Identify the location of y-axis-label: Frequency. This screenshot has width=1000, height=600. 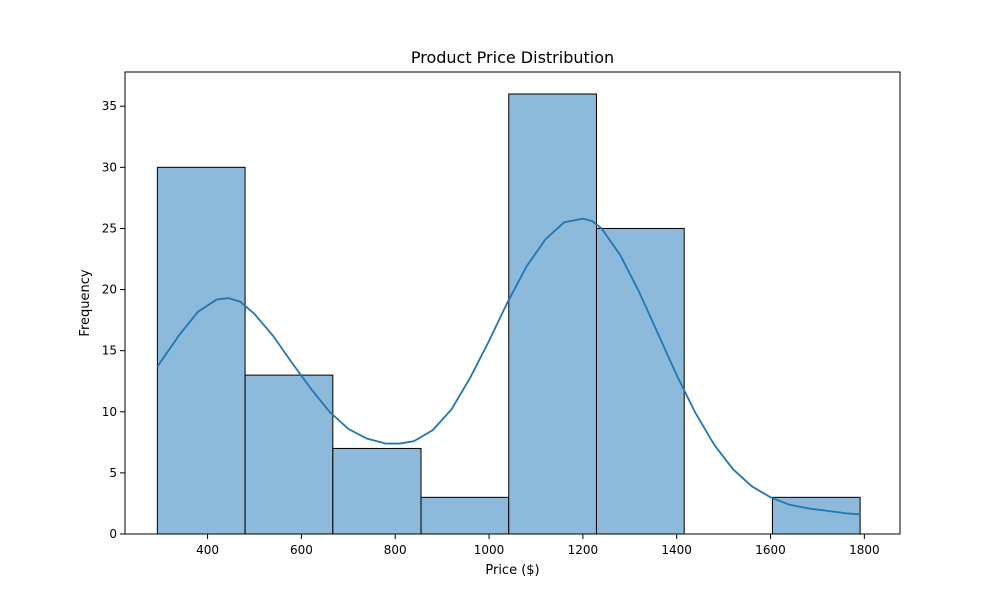
(85, 302).